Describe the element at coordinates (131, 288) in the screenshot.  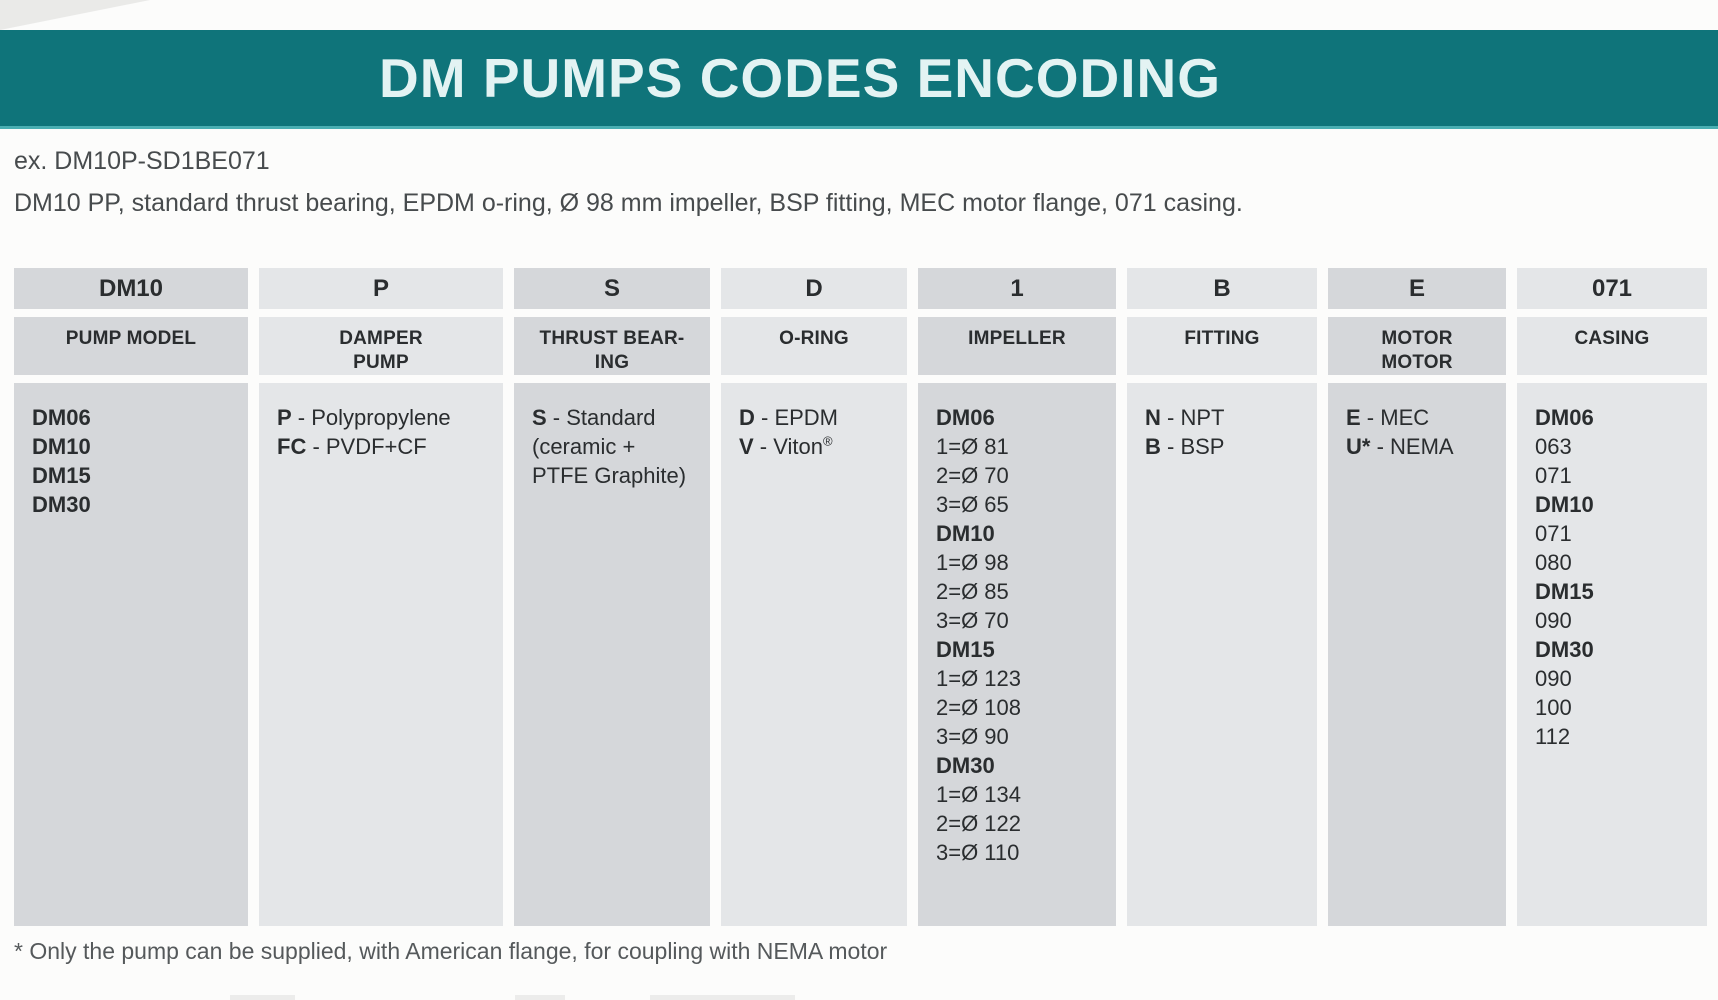
I see `column-code: DM10` at that location.